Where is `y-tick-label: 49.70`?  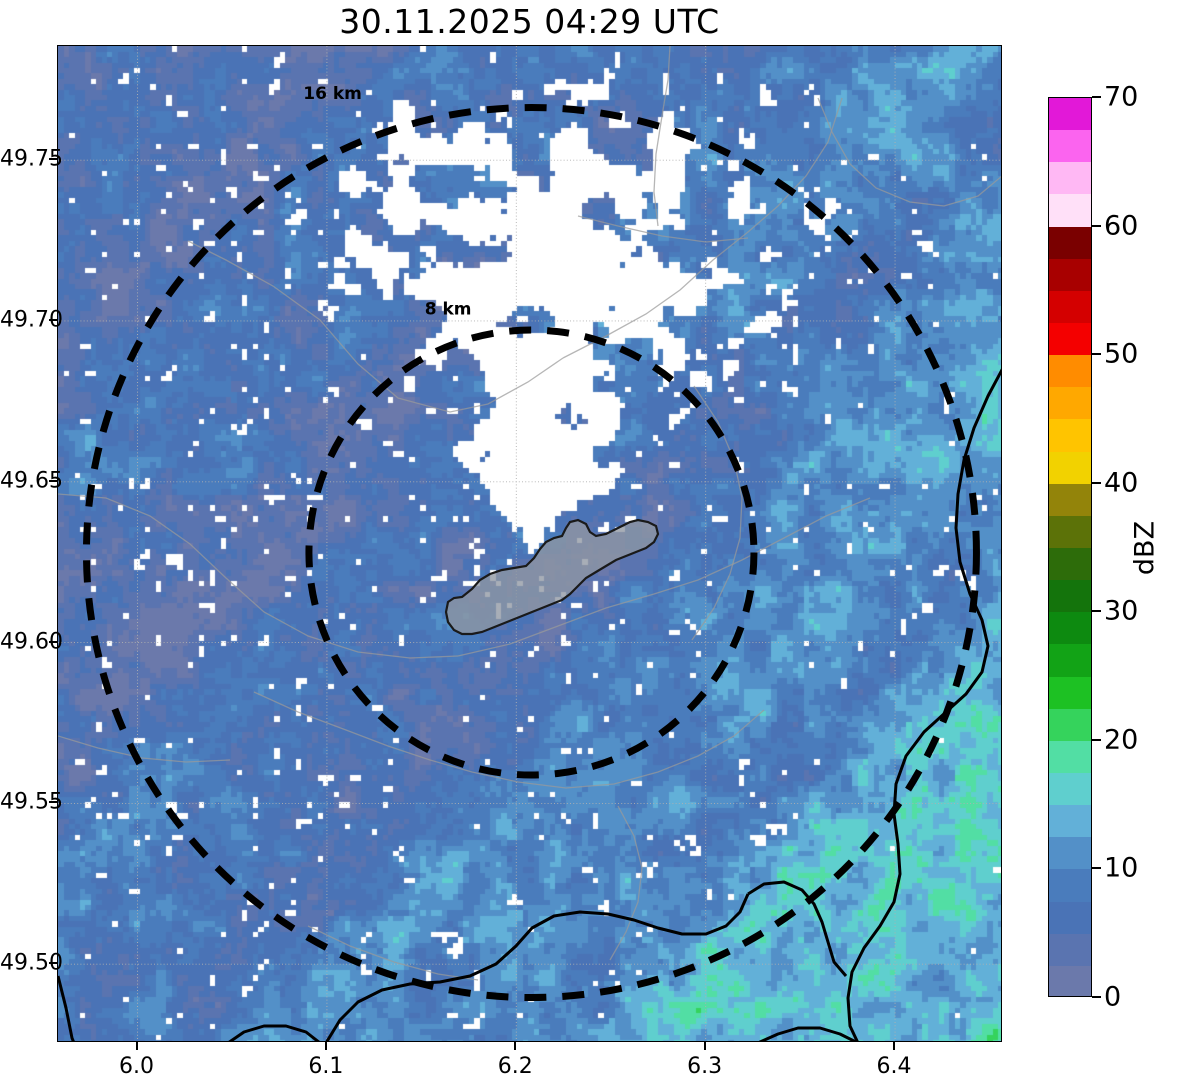
y-tick-label: 49.70 is located at coordinates (31, 320).